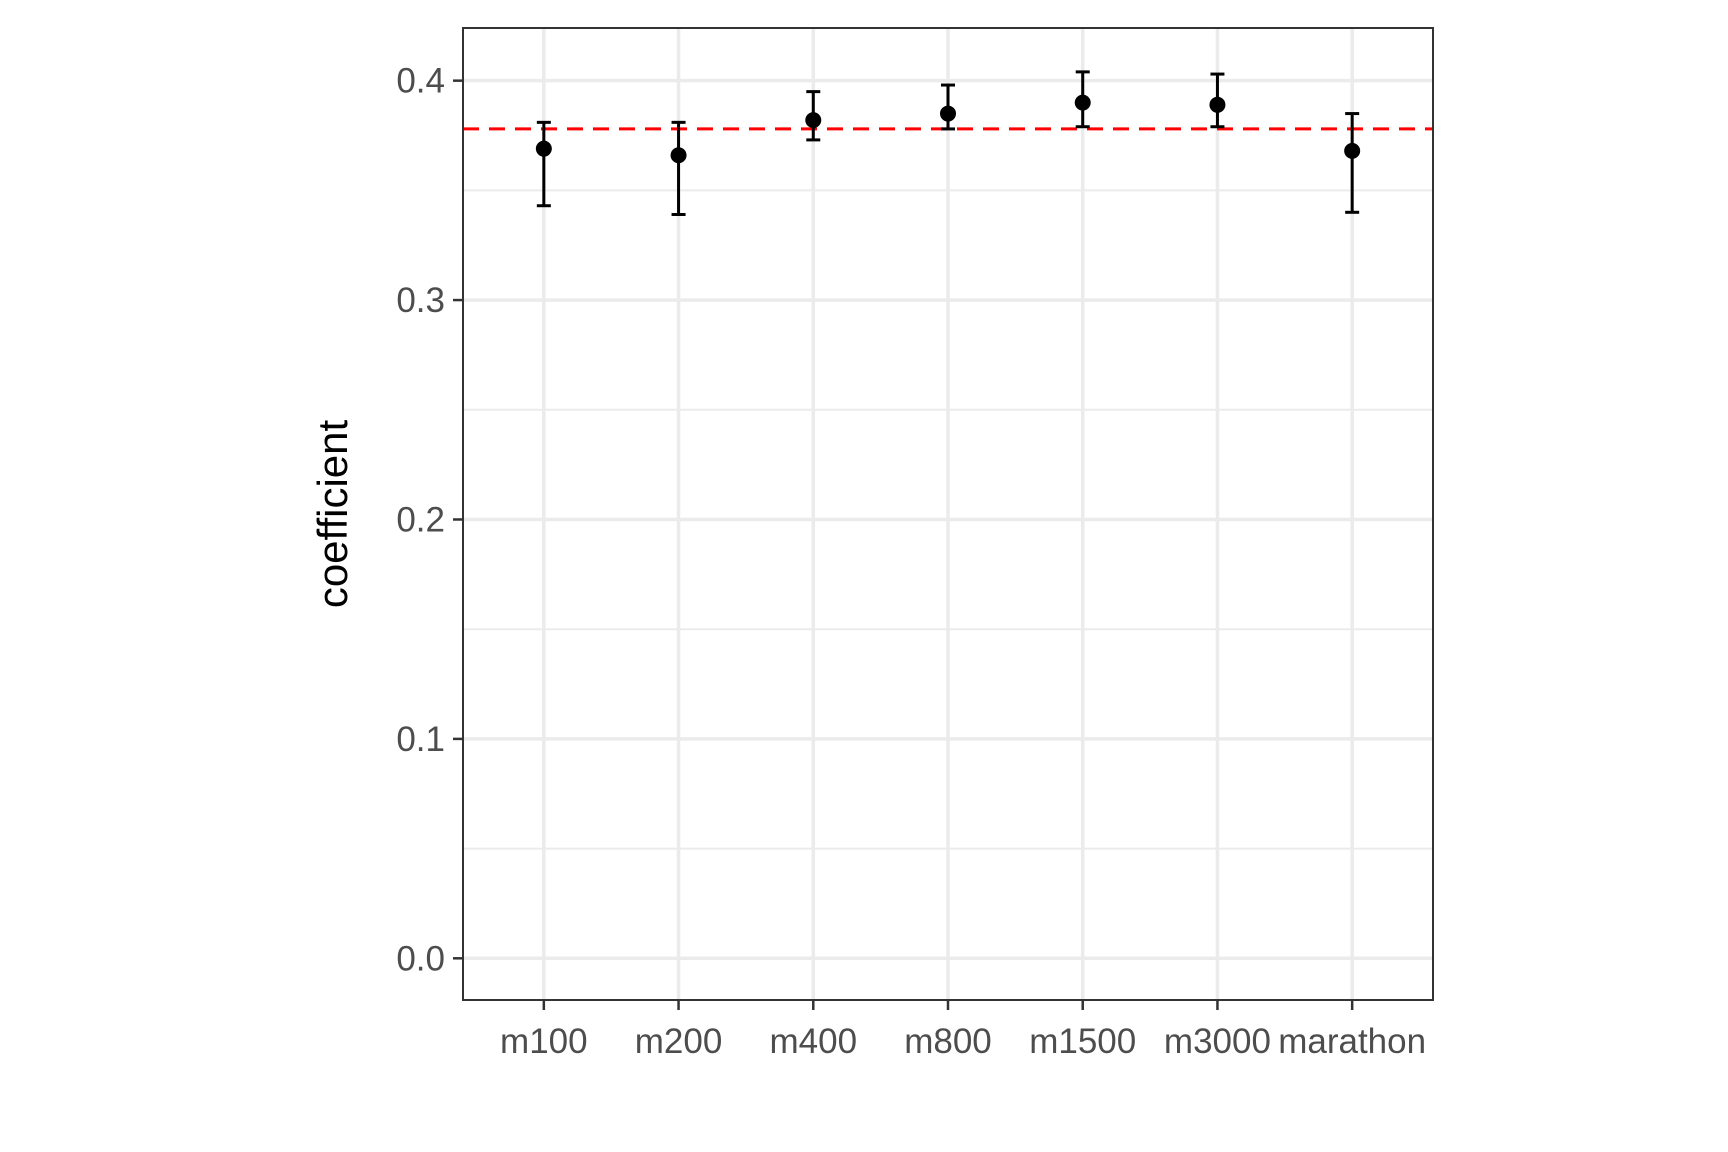 The height and width of the screenshot is (1152, 1728). Describe the element at coordinates (420, 300) in the screenshot. I see `y-tick-label: 0.3` at that location.